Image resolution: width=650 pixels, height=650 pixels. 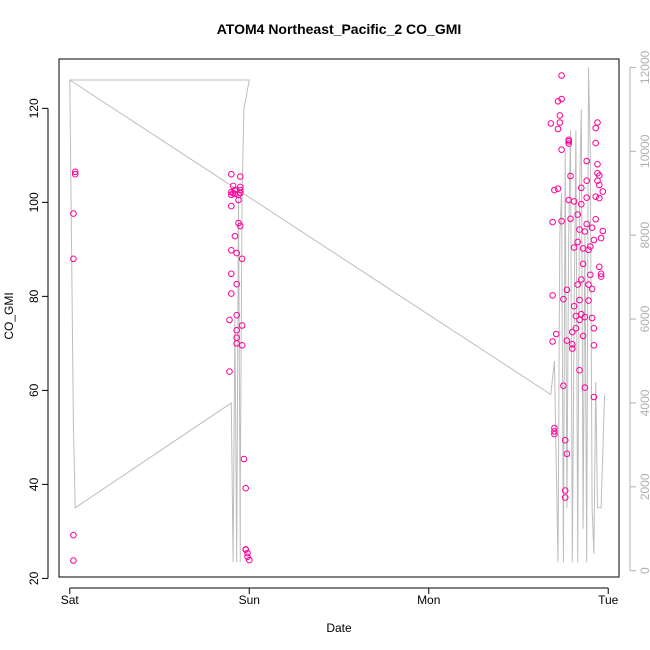 I want to click on x-tick-label-sat: Sat, so click(x=70, y=600).